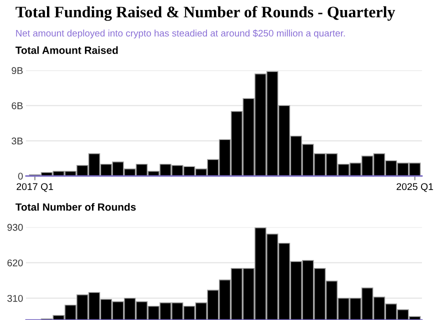 The width and height of the screenshot is (440, 320). What do you see at coordinates (20, 176) in the screenshot?
I see `y-tick-label: 0` at bounding box center [20, 176].